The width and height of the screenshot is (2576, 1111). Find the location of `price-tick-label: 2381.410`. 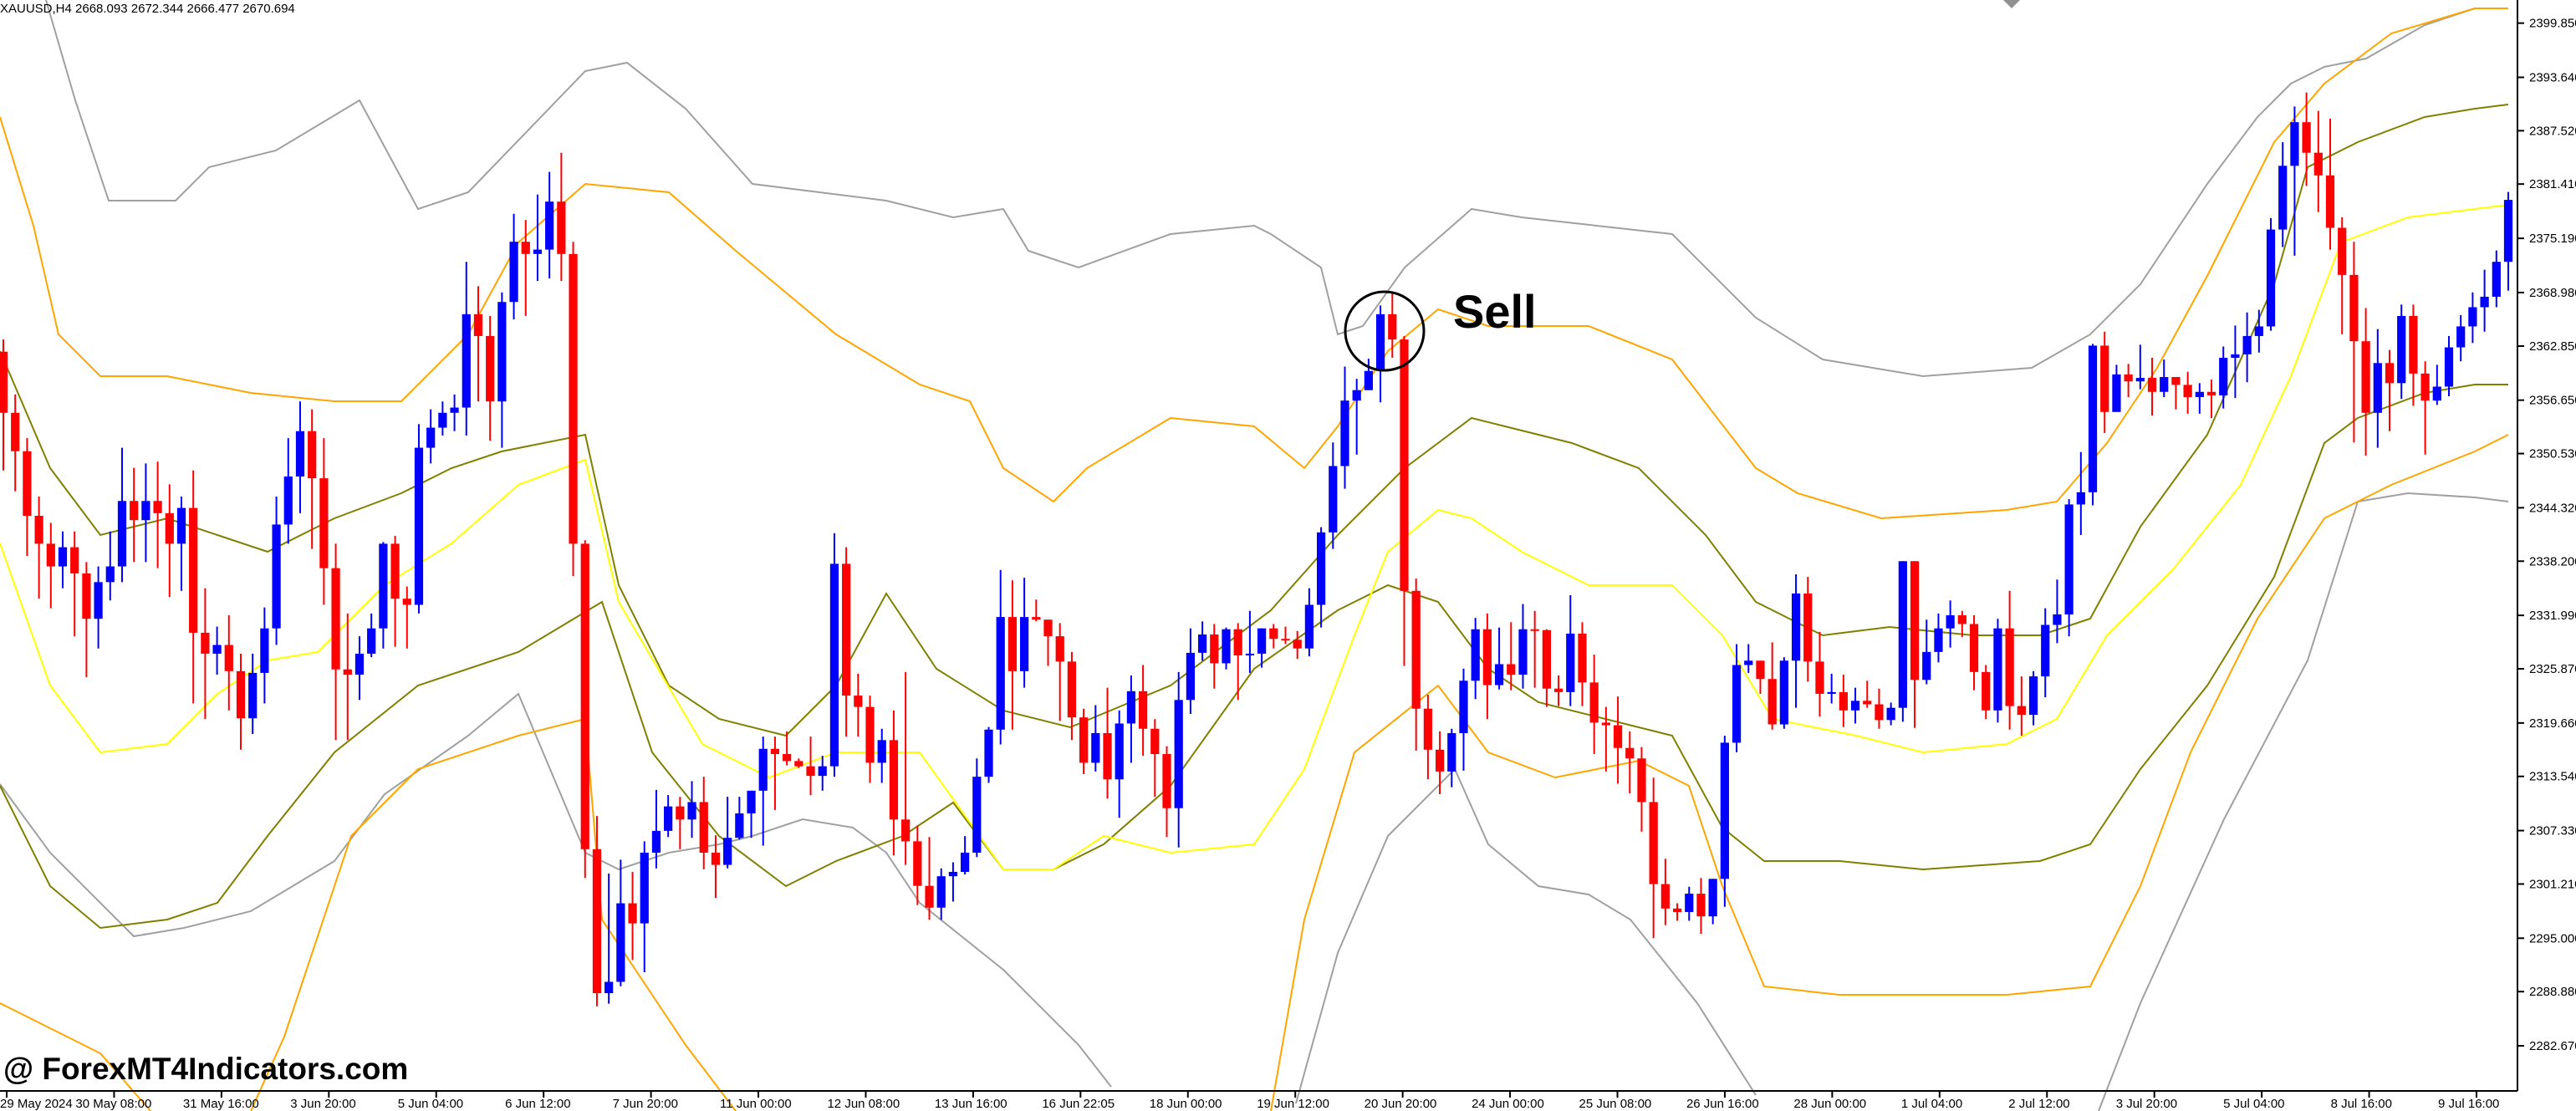

price-tick-label: 2381.410 is located at coordinates (2552, 184).